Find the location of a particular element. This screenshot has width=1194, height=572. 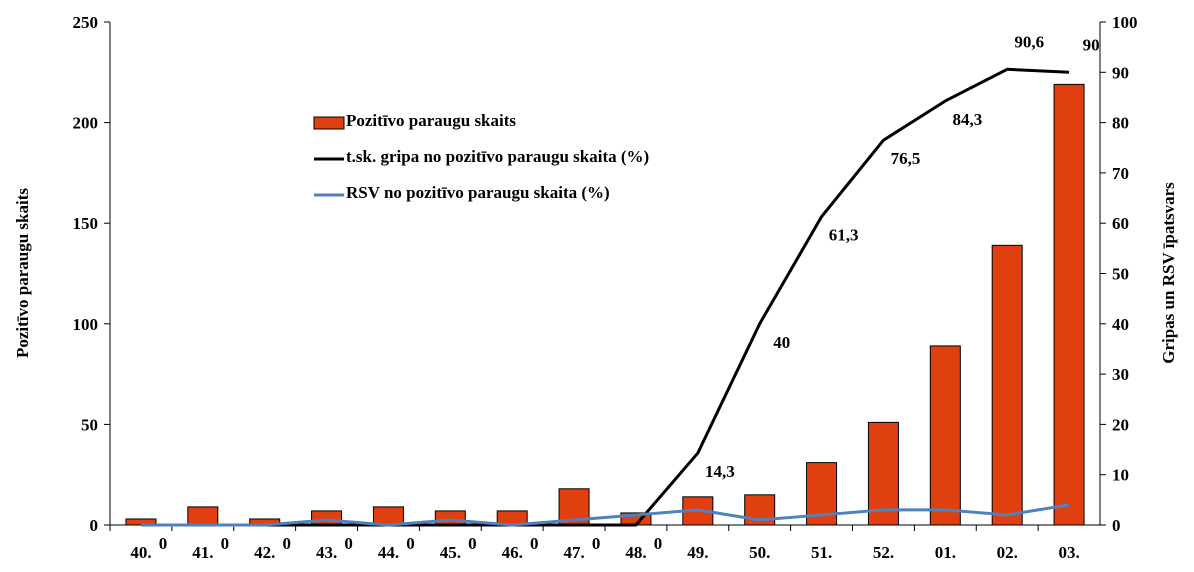

y-tick-label: 100 is located at coordinates (86, 324).